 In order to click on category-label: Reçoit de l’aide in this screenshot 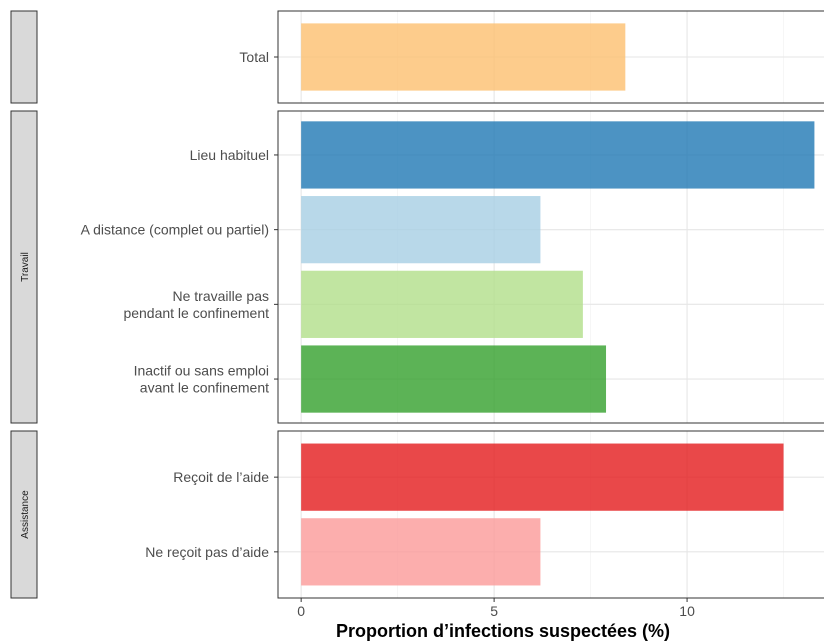, I will do `click(221, 477)`.